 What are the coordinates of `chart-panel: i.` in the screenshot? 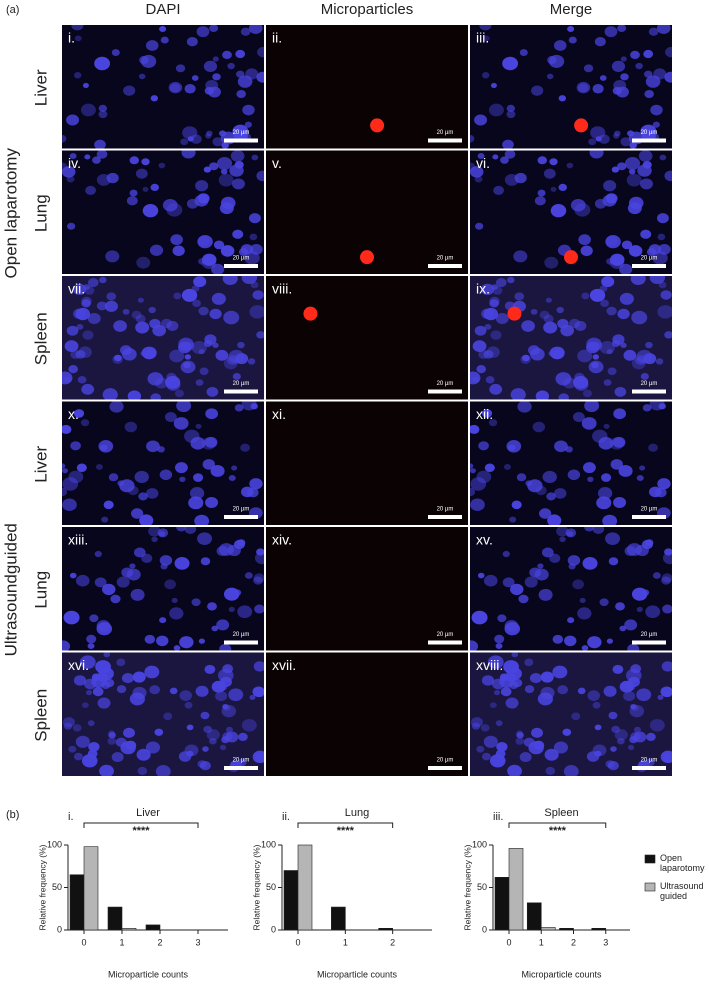 It's located at (71, 817).